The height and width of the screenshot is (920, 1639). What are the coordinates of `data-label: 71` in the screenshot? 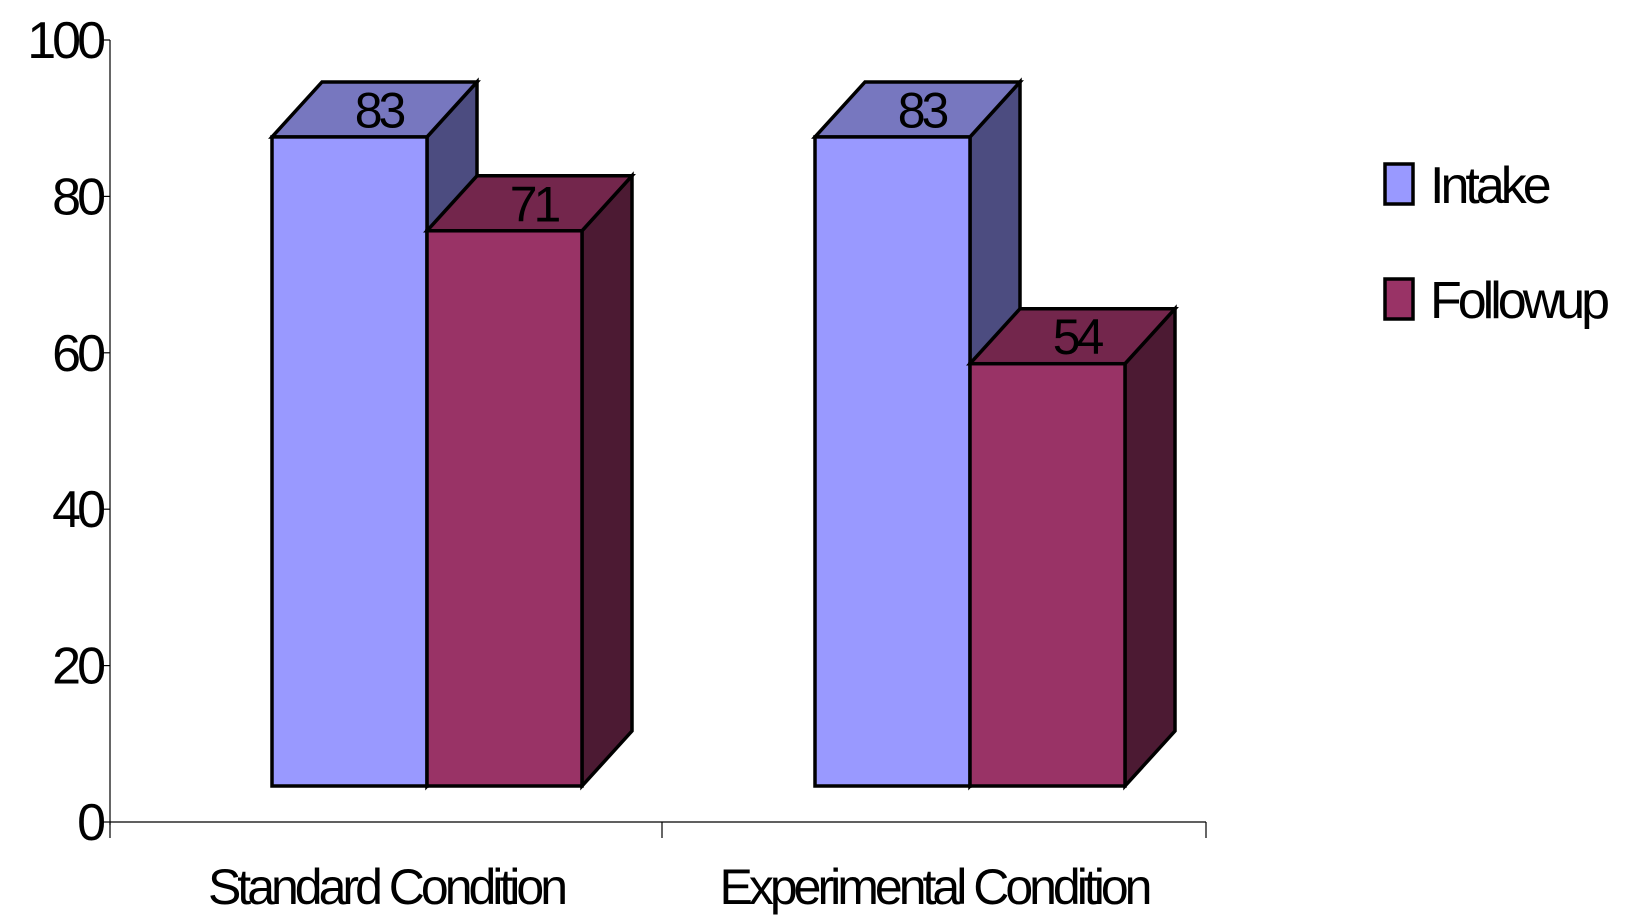 It's located at (535, 204).